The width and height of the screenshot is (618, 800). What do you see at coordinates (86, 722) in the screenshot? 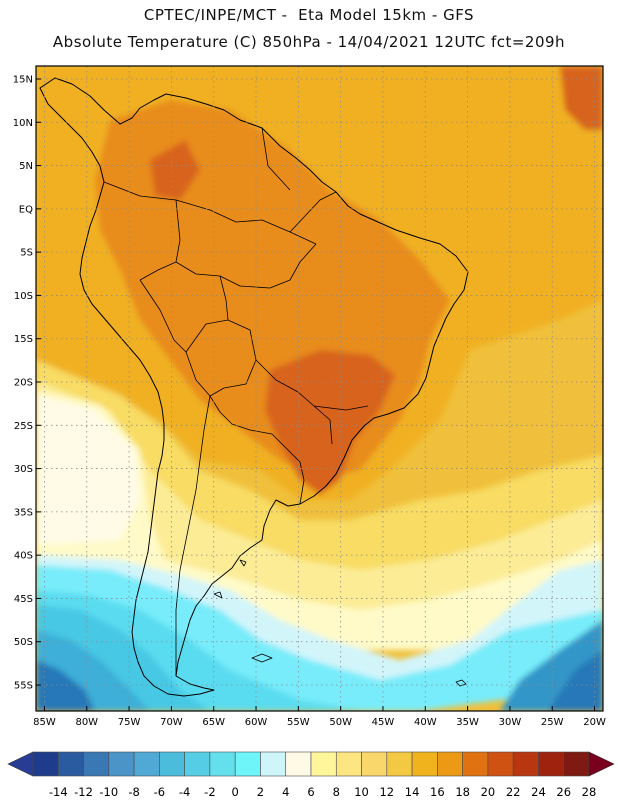
I see `lon-tick-label: 80W` at bounding box center [86, 722].